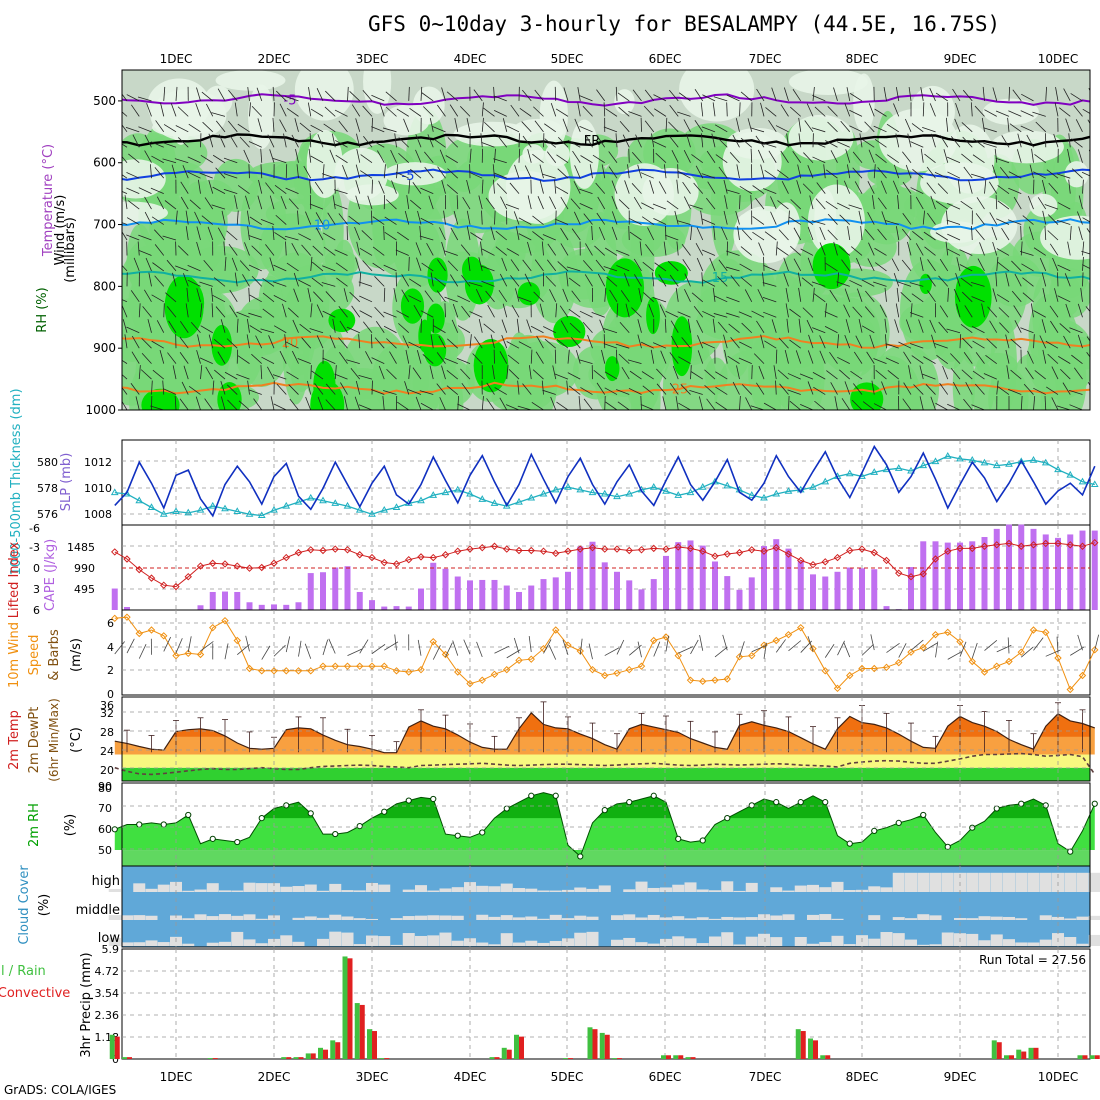 The width and height of the screenshot is (1100, 1100). What do you see at coordinates (898, 823) in the screenshot?
I see `rh-point` at bounding box center [898, 823].